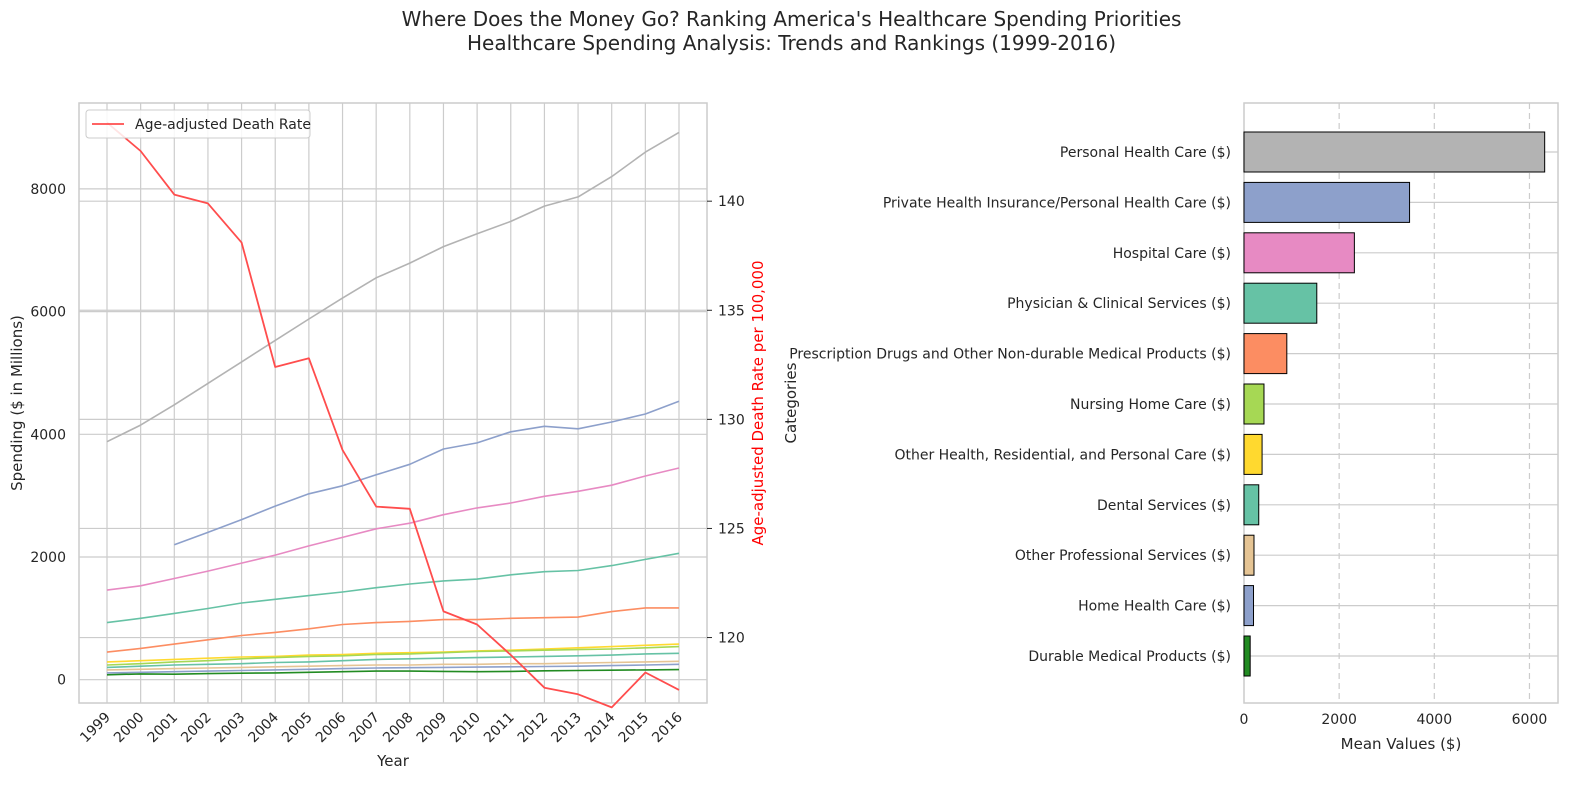 This screenshot has height=786, width=1583. What do you see at coordinates (791, 402) in the screenshot?
I see `bar-y-axis-title: Categories` at bounding box center [791, 402].